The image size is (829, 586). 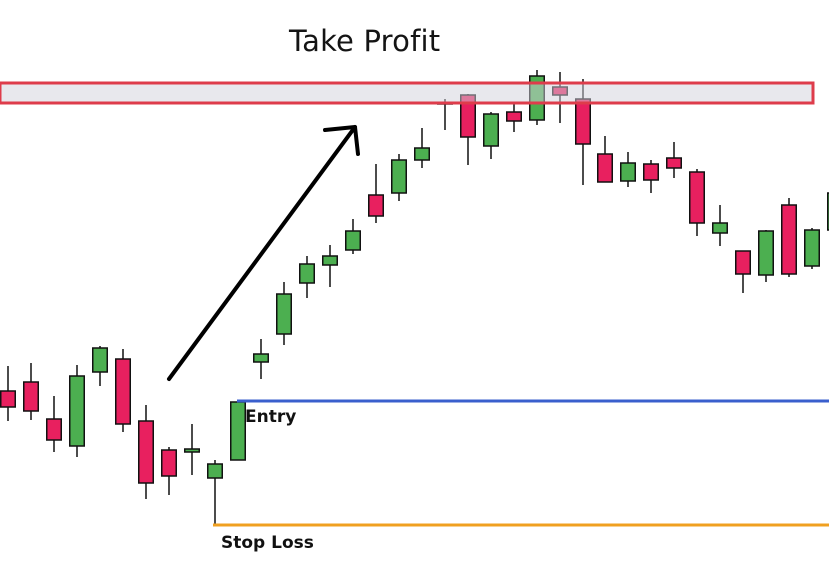 I want to click on take-profit-zone, so click(x=407, y=93).